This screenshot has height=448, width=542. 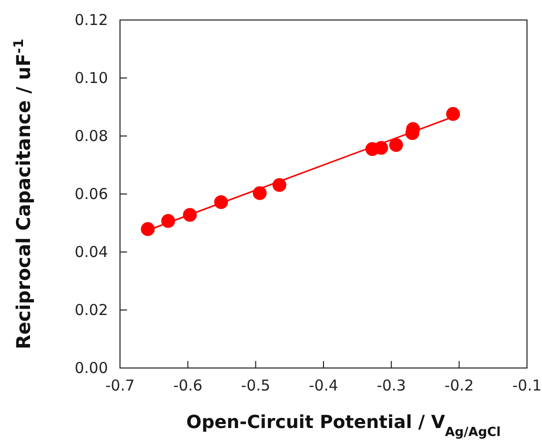 What do you see at coordinates (120, 385) in the screenshot?
I see `x-tick-label: -0.7` at bounding box center [120, 385].